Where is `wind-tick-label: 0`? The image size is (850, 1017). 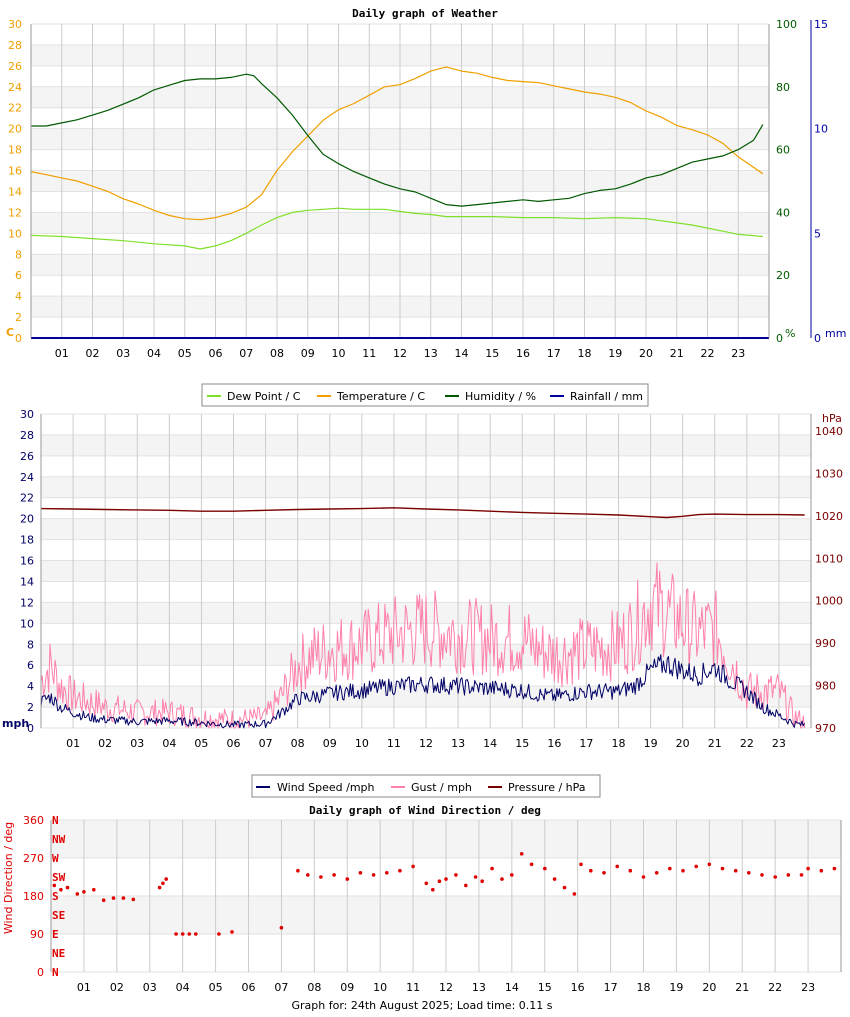
wind-tick-label: 0 is located at coordinates (30, 728).